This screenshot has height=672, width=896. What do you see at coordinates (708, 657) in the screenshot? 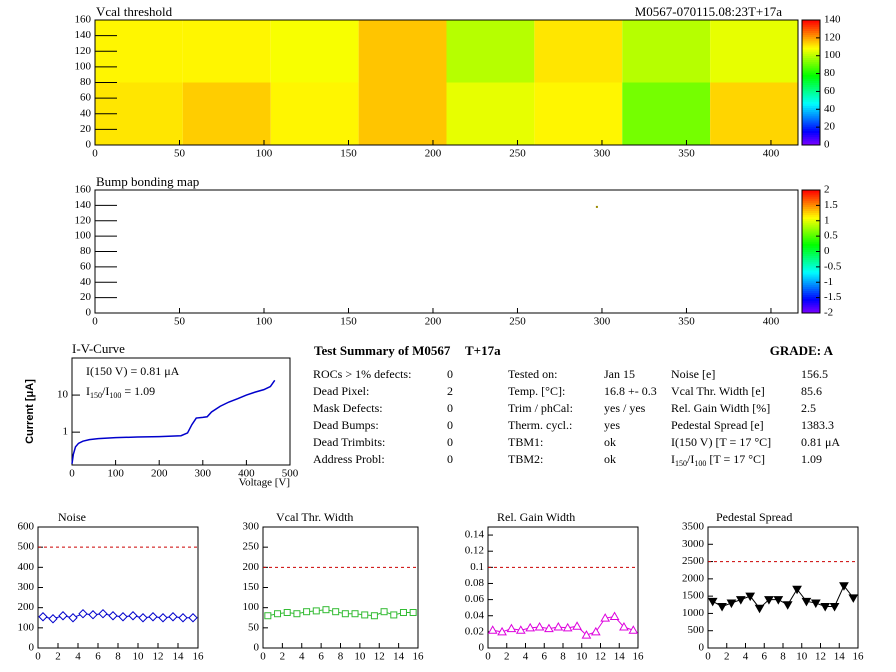
I see `x-tick-label: 0` at bounding box center [708, 657].